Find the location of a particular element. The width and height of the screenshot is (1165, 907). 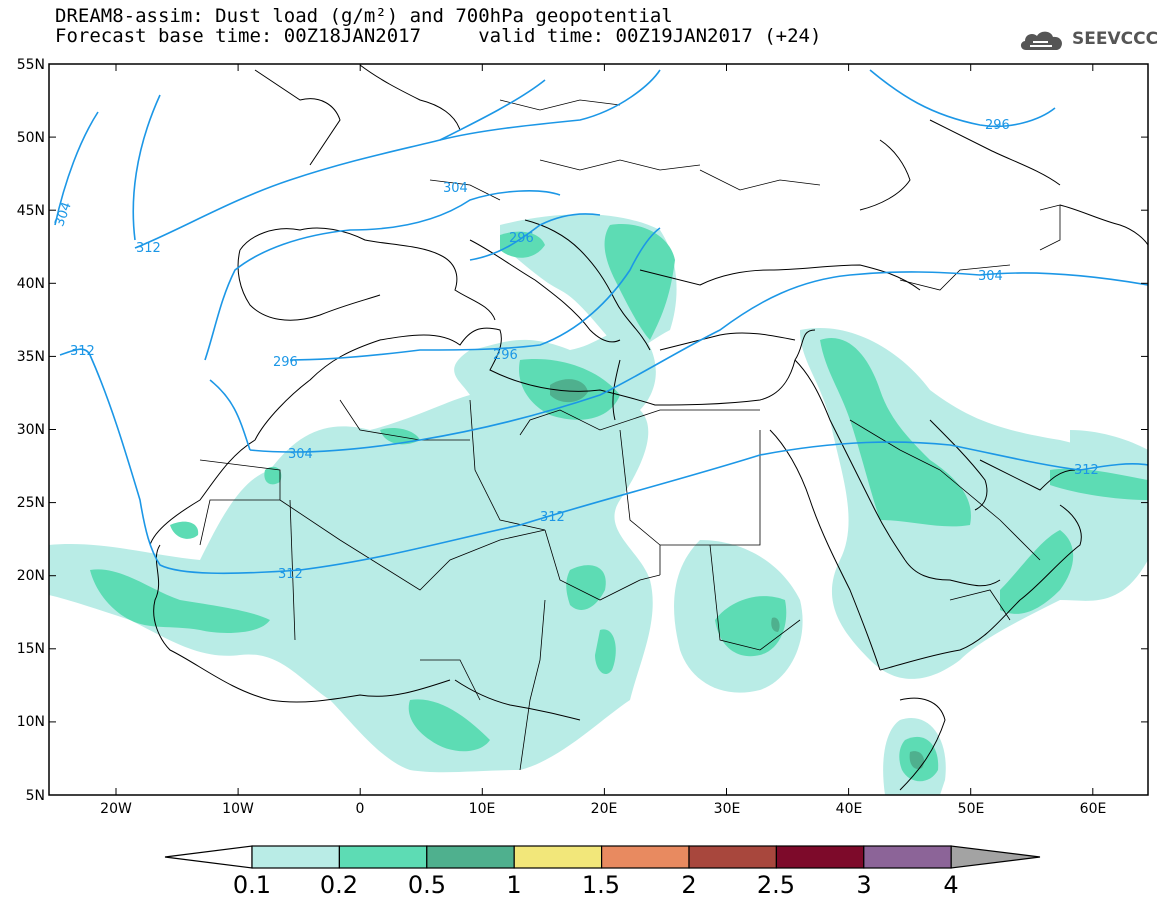

lat-label: 55N is located at coordinates (31, 65).